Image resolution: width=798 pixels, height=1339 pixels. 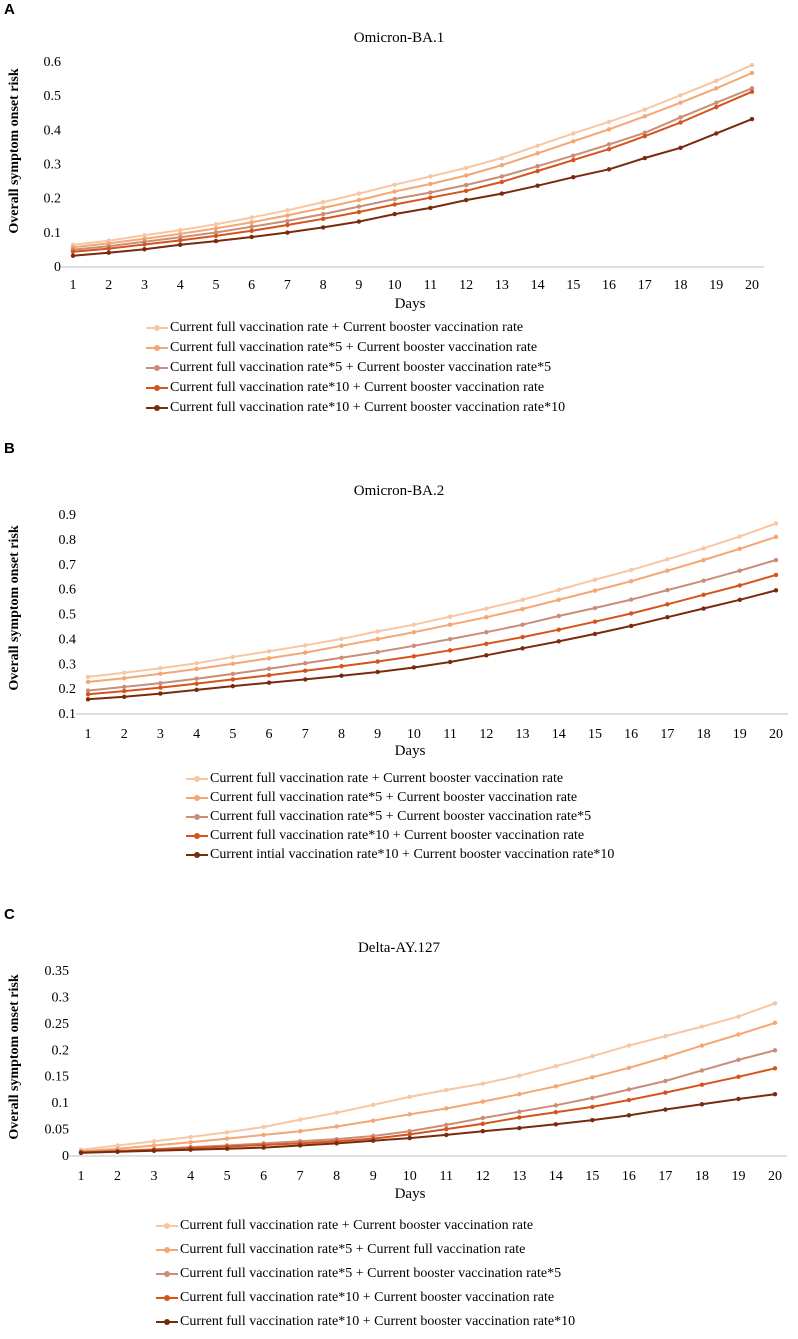 I want to click on x-tick-label: 5, so click(x=232, y=734).